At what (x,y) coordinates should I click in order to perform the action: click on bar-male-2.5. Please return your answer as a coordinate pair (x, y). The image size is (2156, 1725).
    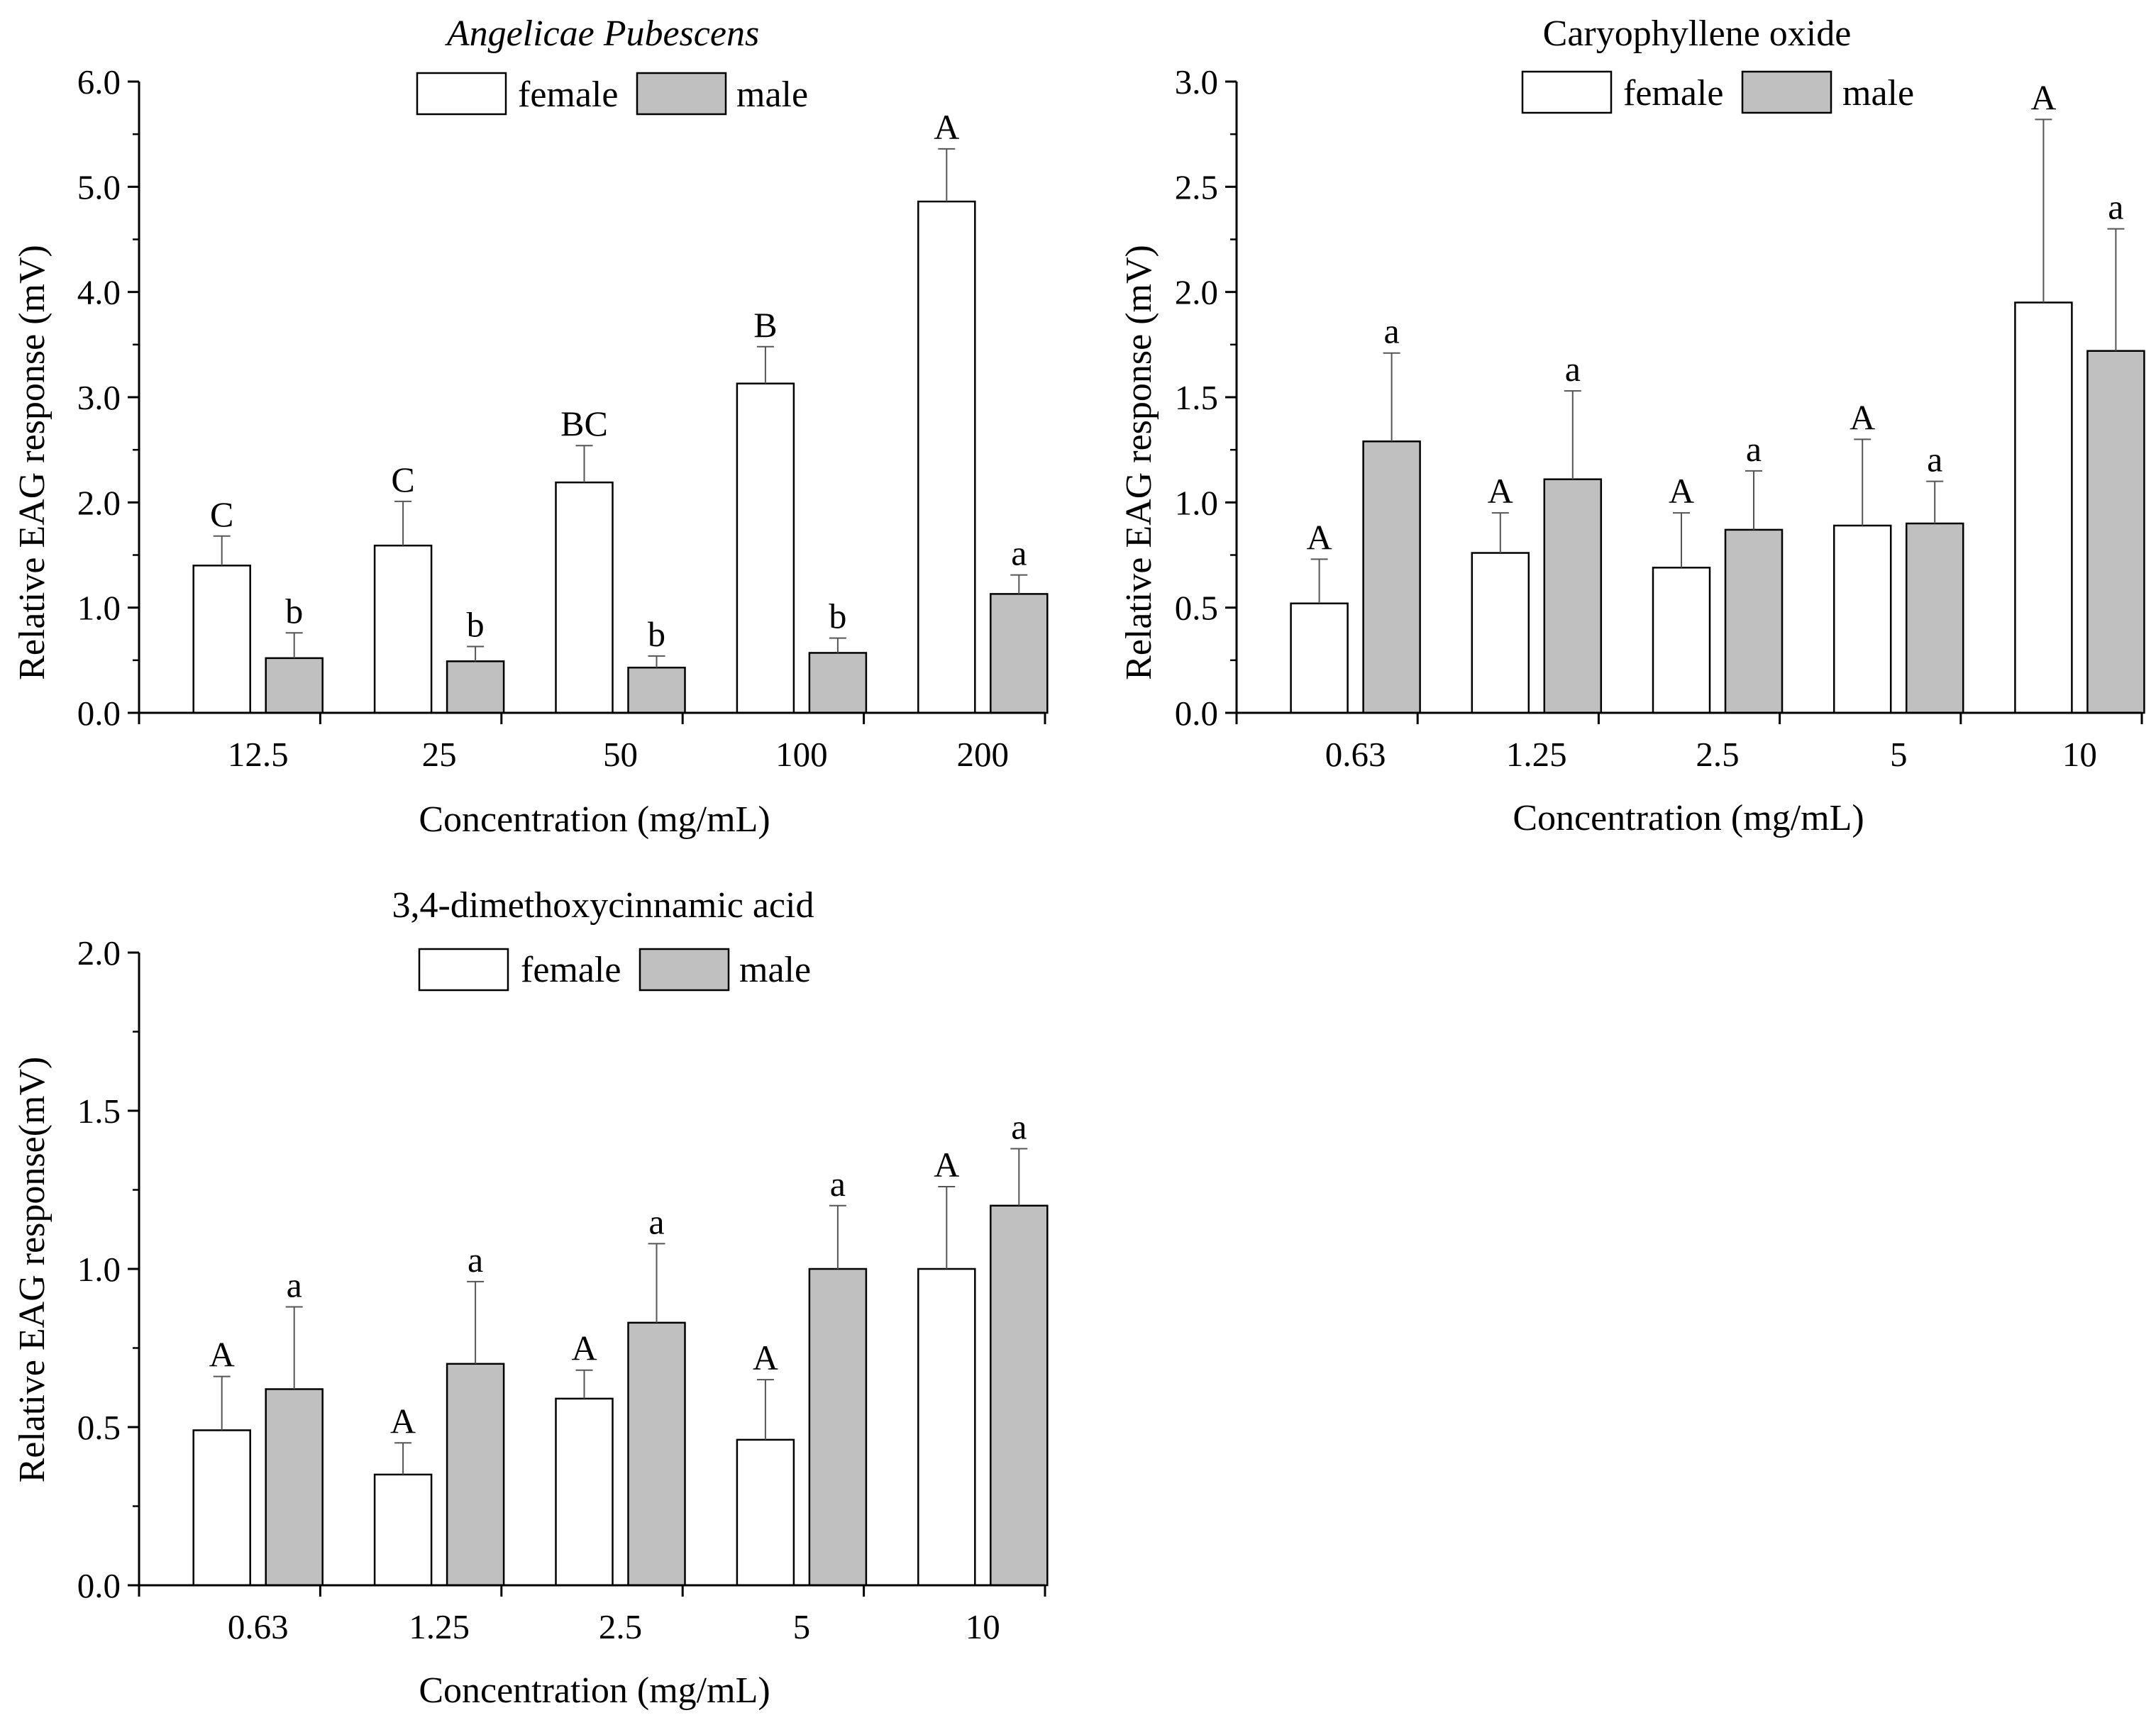
    Looking at the image, I should click on (656, 1454).